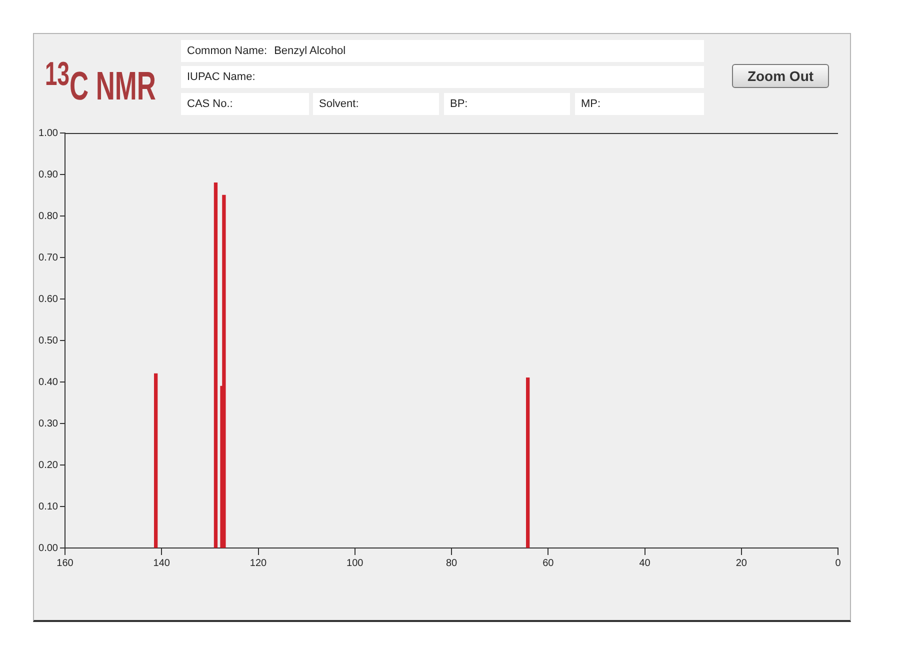 The image size is (900, 662). I want to click on x-tick-label: 60, so click(548, 563).